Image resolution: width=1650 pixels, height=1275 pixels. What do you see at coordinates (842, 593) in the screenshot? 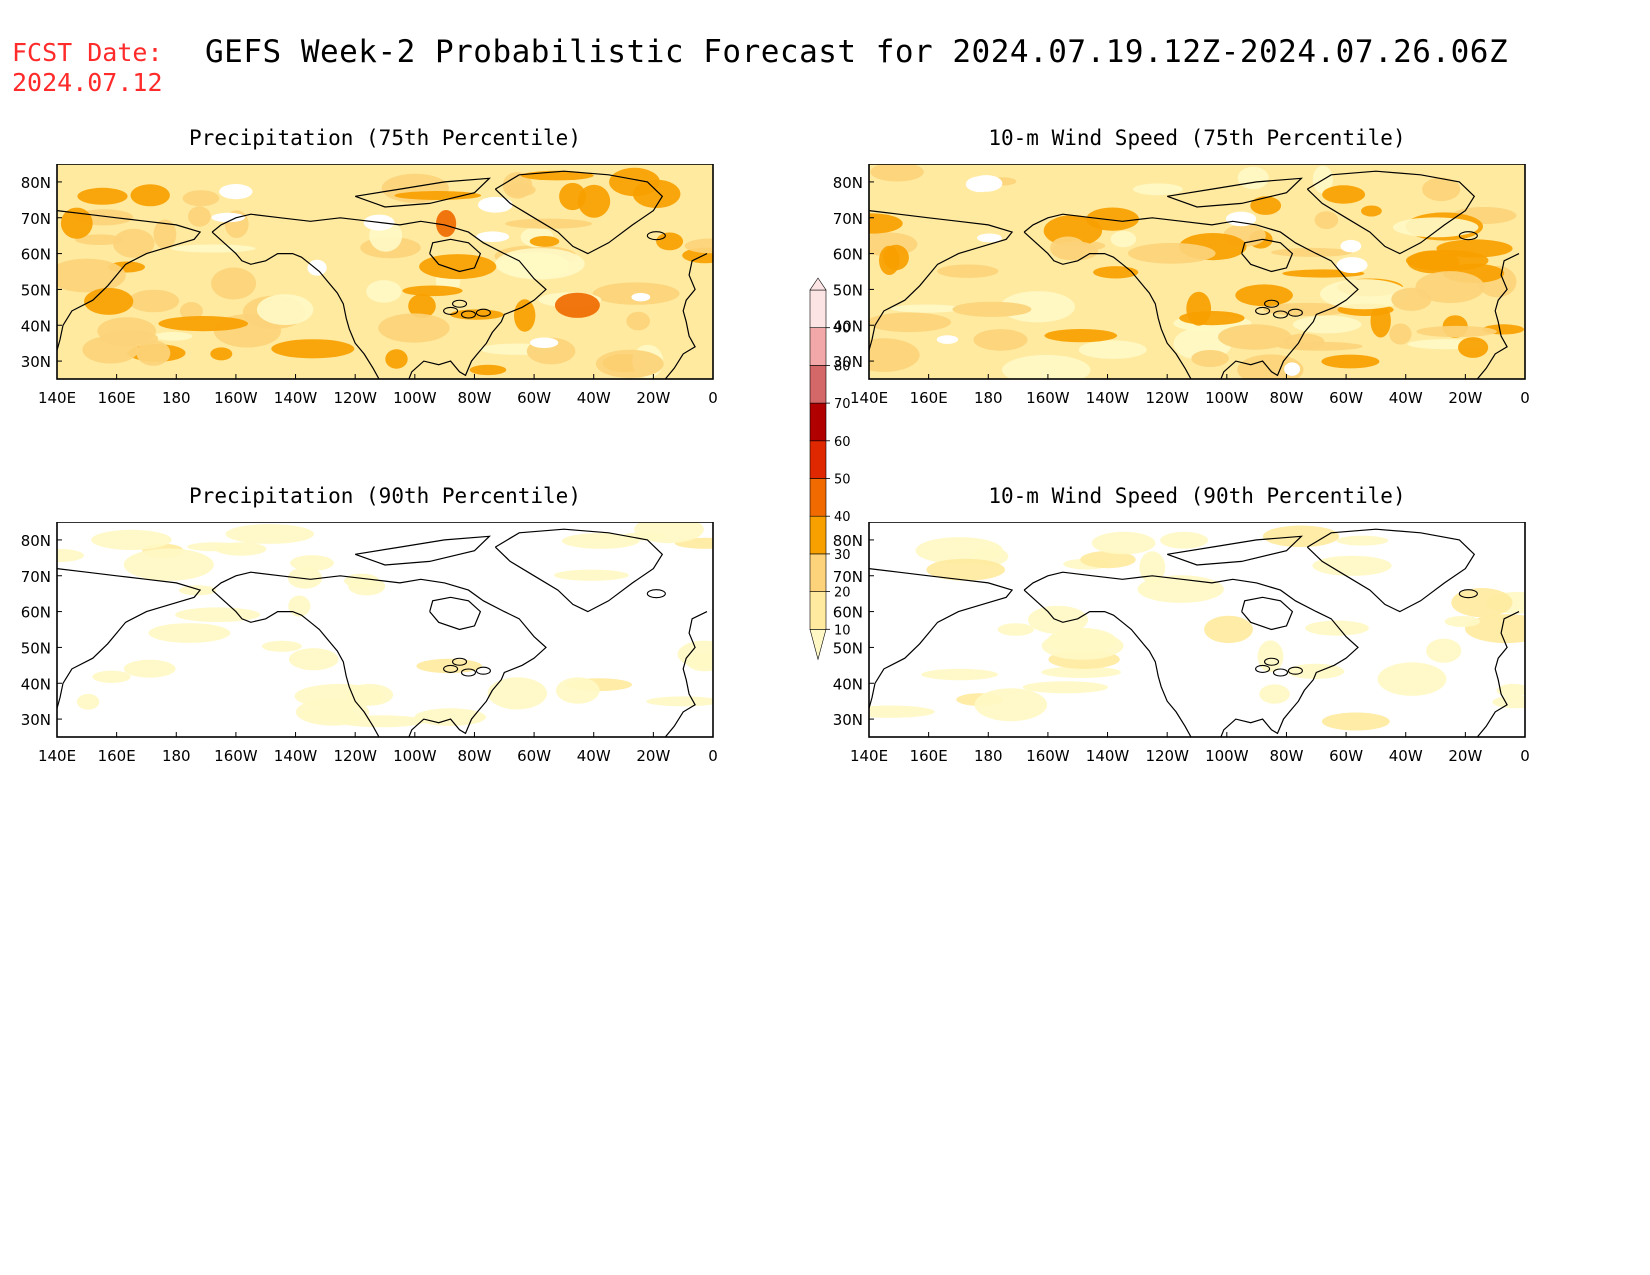
I see `colorbar-label: 20` at bounding box center [842, 593].